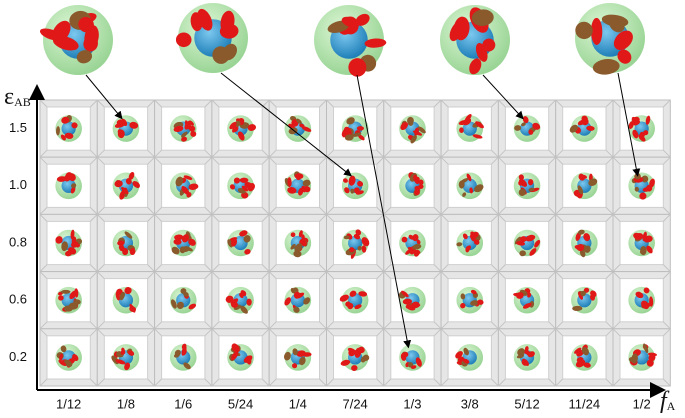  Describe the element at coordinates (610, 39) in the screenshot. I see `inset` at that location.